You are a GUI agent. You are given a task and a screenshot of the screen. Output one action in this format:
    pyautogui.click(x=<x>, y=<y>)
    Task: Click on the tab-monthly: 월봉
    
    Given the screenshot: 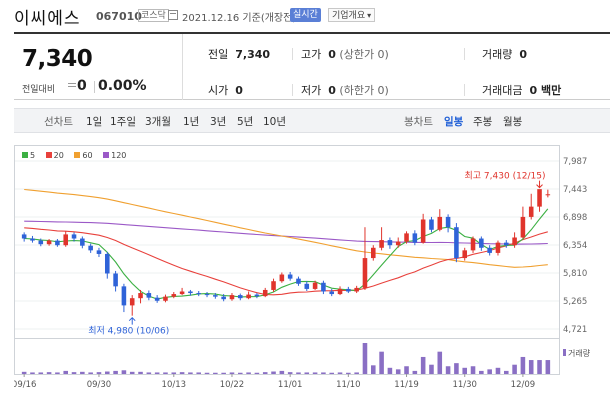 What is the action you would take?
    pyautogui.click(x=513, y=122)
    